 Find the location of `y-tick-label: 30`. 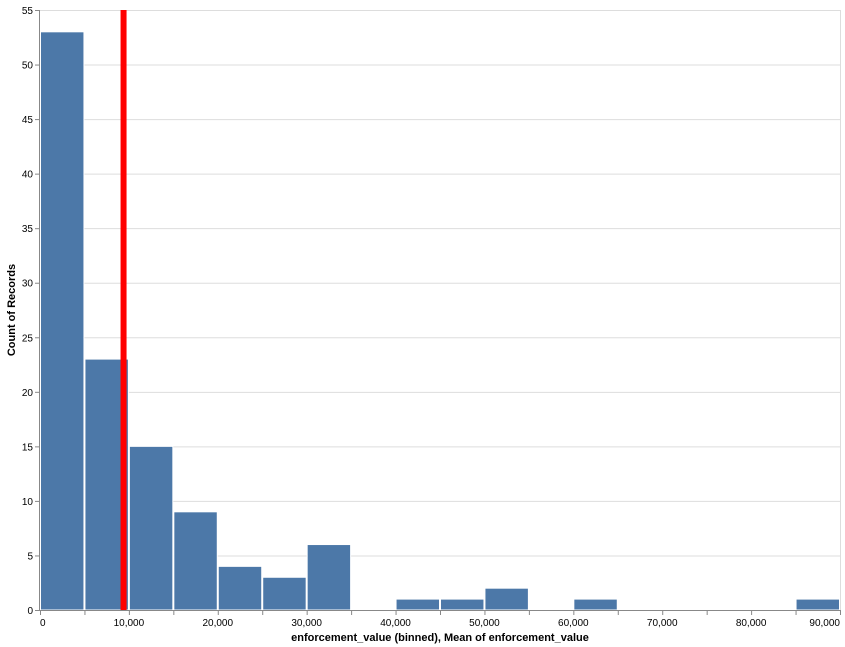

y-tick-label: 30 is located at coordinates (28, 284).